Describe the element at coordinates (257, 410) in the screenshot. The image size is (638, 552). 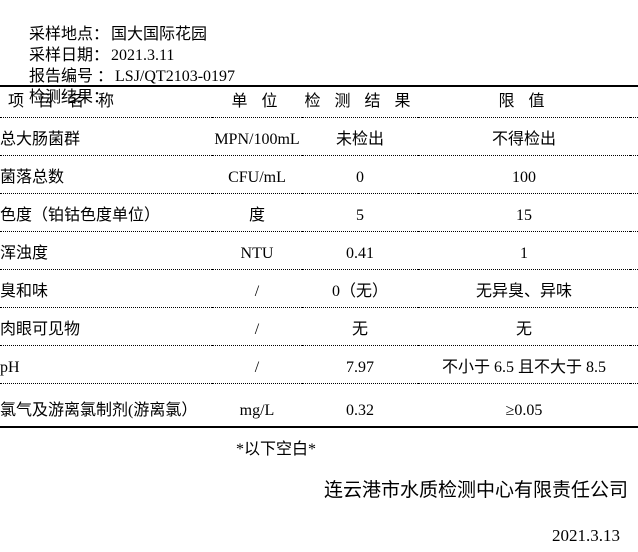
I see `unit-cell: mg/L` at that location.